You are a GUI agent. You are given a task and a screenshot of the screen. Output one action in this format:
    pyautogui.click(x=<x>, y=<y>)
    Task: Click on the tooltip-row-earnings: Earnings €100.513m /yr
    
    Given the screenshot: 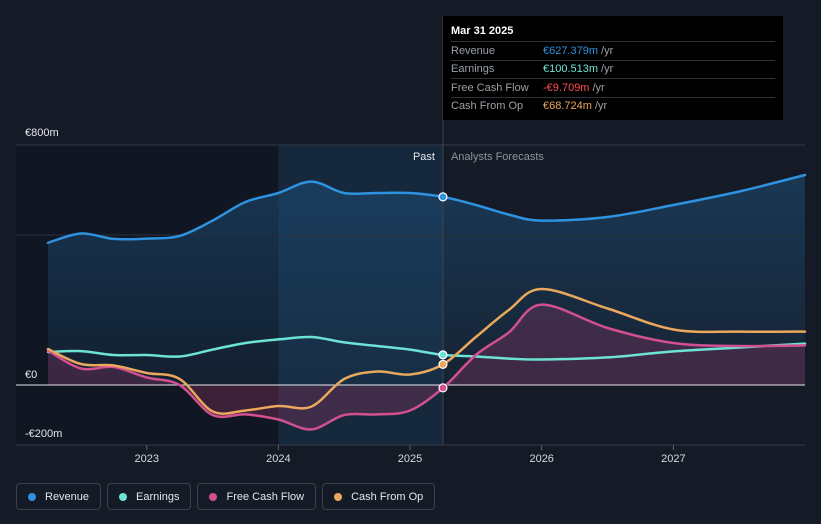 What is the action you would take?
    pyautogui.click(x=613, y=69)
    